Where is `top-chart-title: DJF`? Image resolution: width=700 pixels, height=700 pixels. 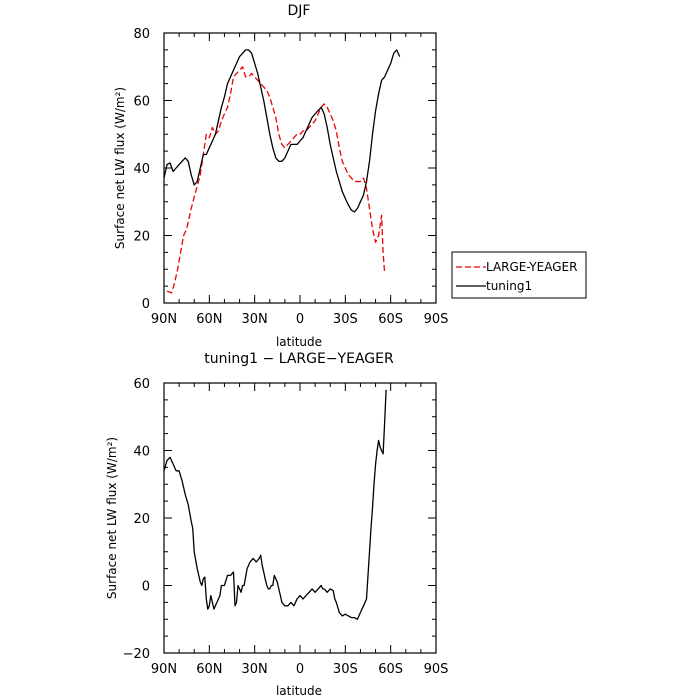 top-chart-title: DJF is located at coordinates (299, 11).